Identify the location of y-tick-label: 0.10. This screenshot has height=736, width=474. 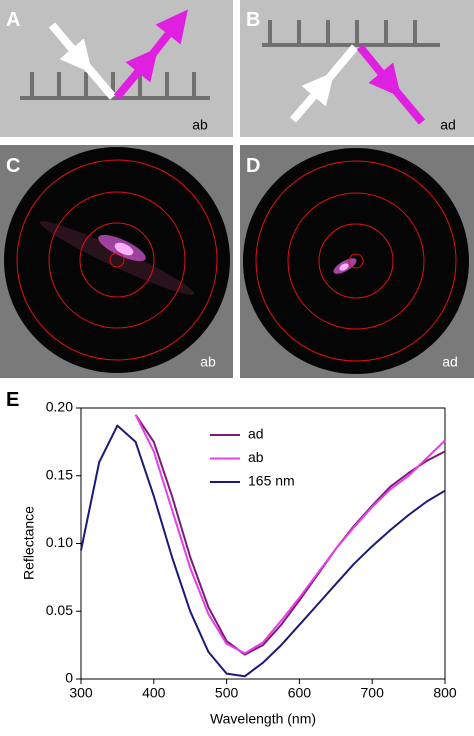
(59, 542).